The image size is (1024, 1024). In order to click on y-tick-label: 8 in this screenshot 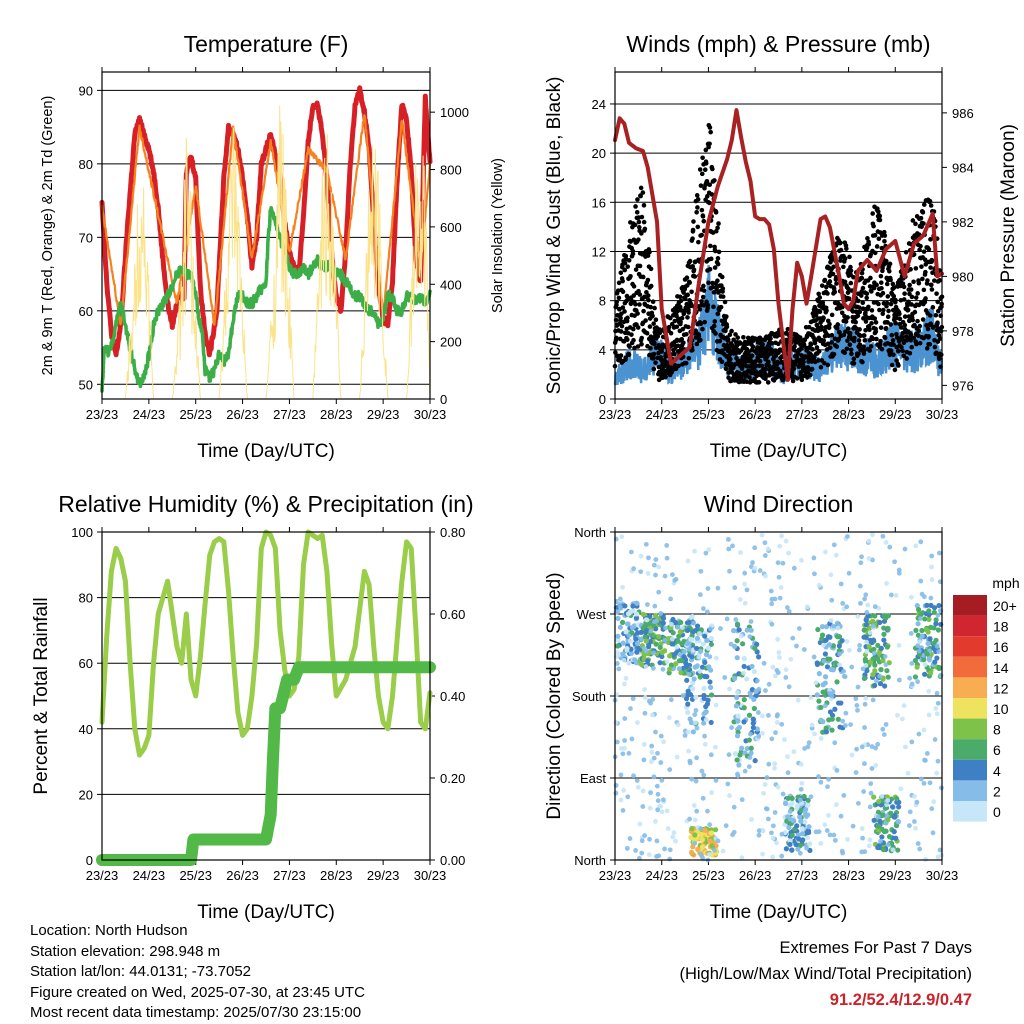, I will do `click(602, 301)`.